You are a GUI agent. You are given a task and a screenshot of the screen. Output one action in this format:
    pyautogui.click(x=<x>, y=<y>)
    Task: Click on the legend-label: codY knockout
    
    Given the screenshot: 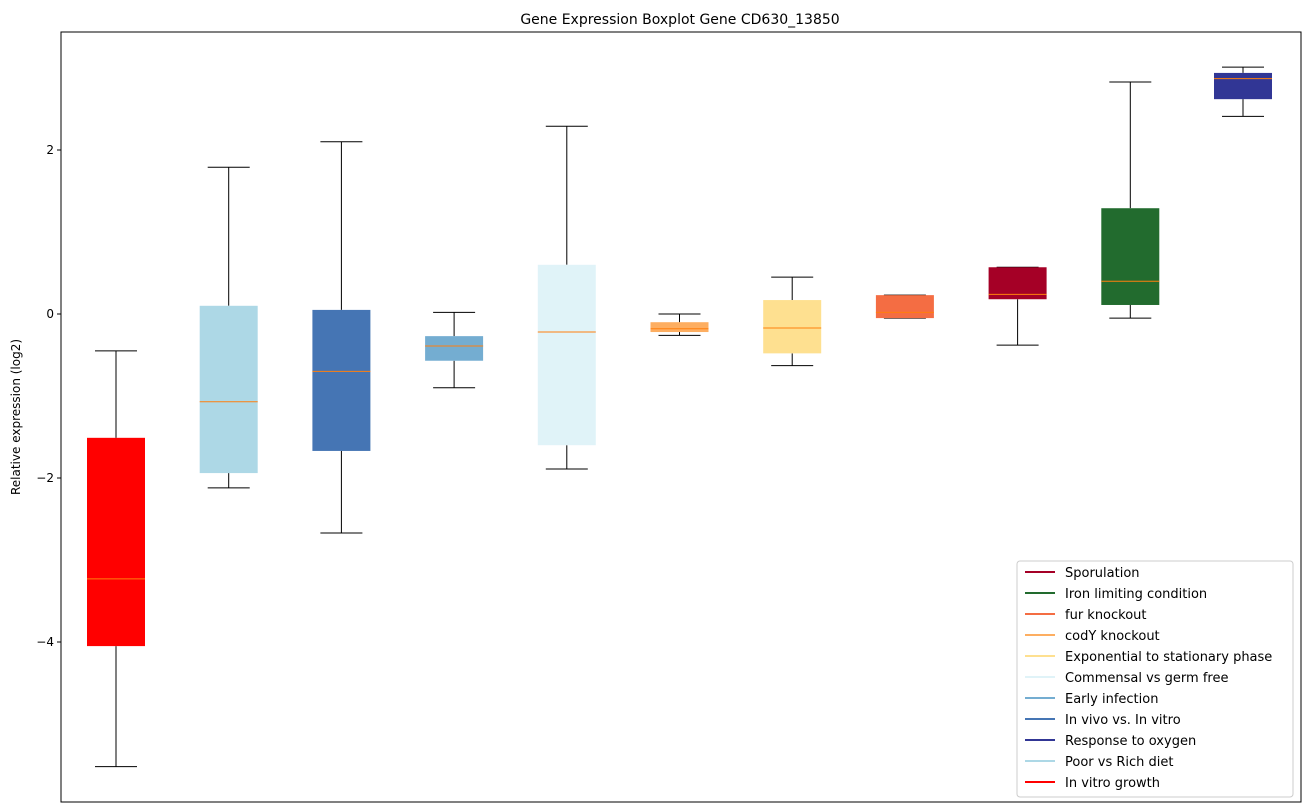 What is the action you would take?
    pyautogui.click(x=1112, y=636)
    